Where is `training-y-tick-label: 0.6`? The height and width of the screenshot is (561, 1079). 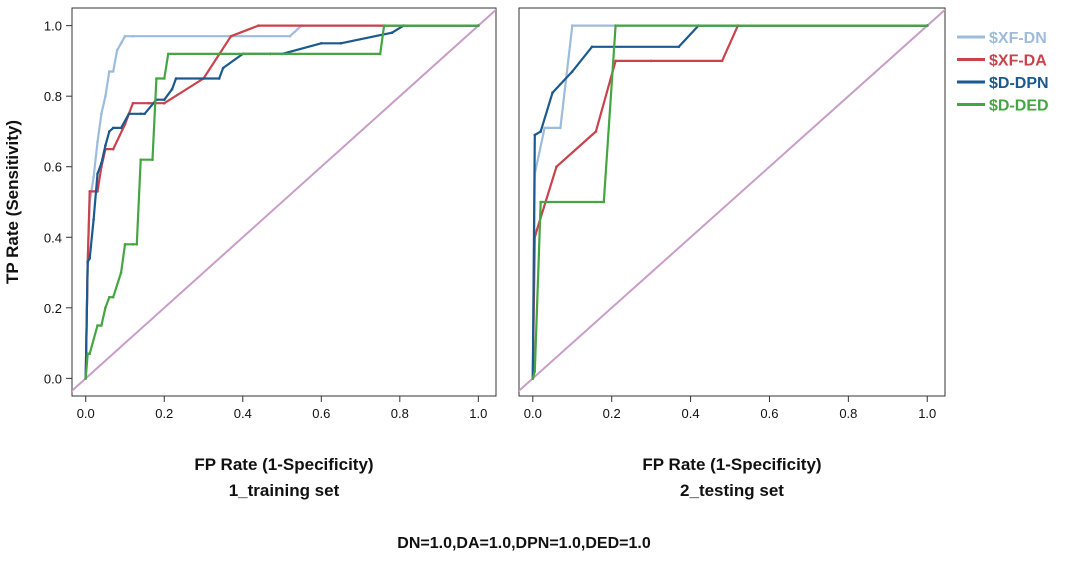 training-y-tick-label: 0.6 is located at coordinates (53, 167).